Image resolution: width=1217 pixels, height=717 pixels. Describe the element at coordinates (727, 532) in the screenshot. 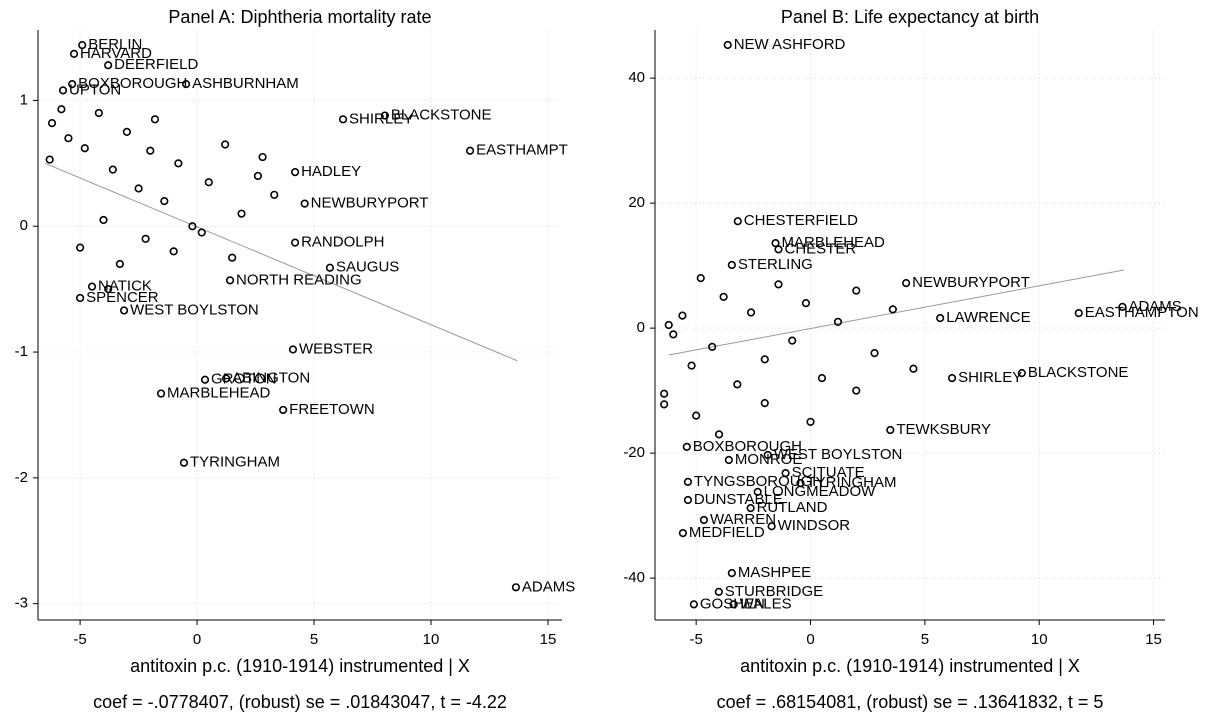

I see `point-label: MEDFIELD` at that location.